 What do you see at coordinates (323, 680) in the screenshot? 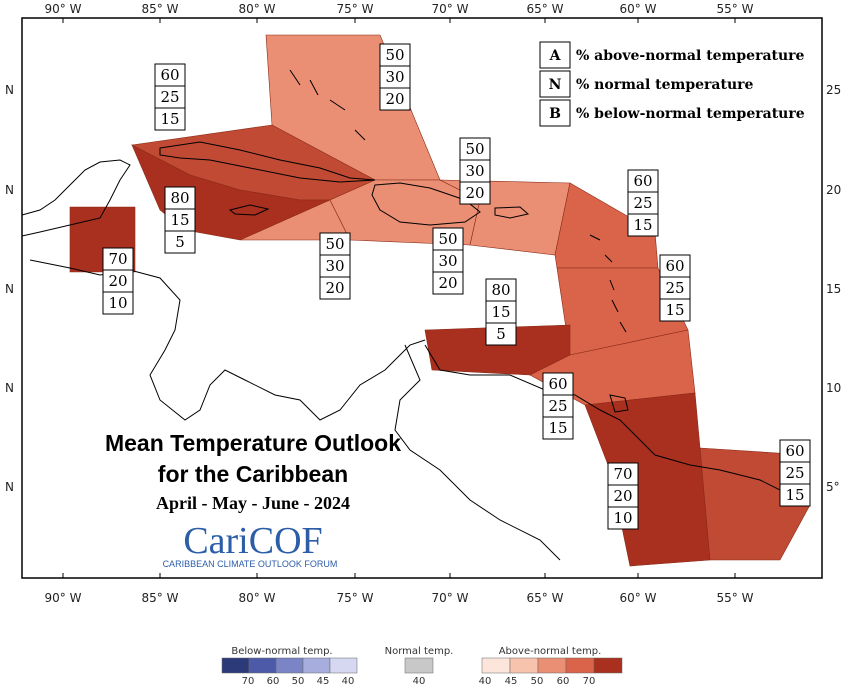
I see `colorbar-below-tick: 45` at bounding box center [323, 680].